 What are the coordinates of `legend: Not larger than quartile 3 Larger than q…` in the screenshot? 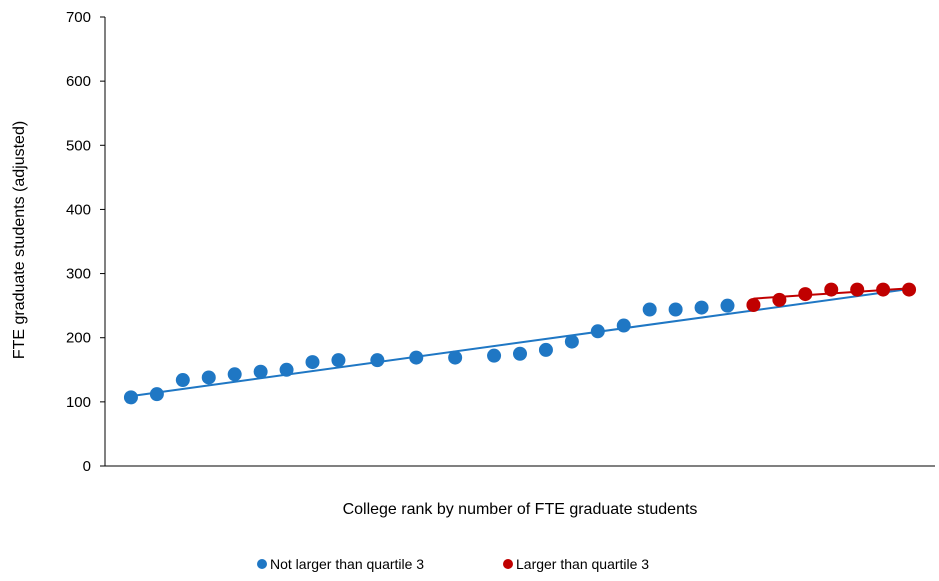 It's located at (453, 564).